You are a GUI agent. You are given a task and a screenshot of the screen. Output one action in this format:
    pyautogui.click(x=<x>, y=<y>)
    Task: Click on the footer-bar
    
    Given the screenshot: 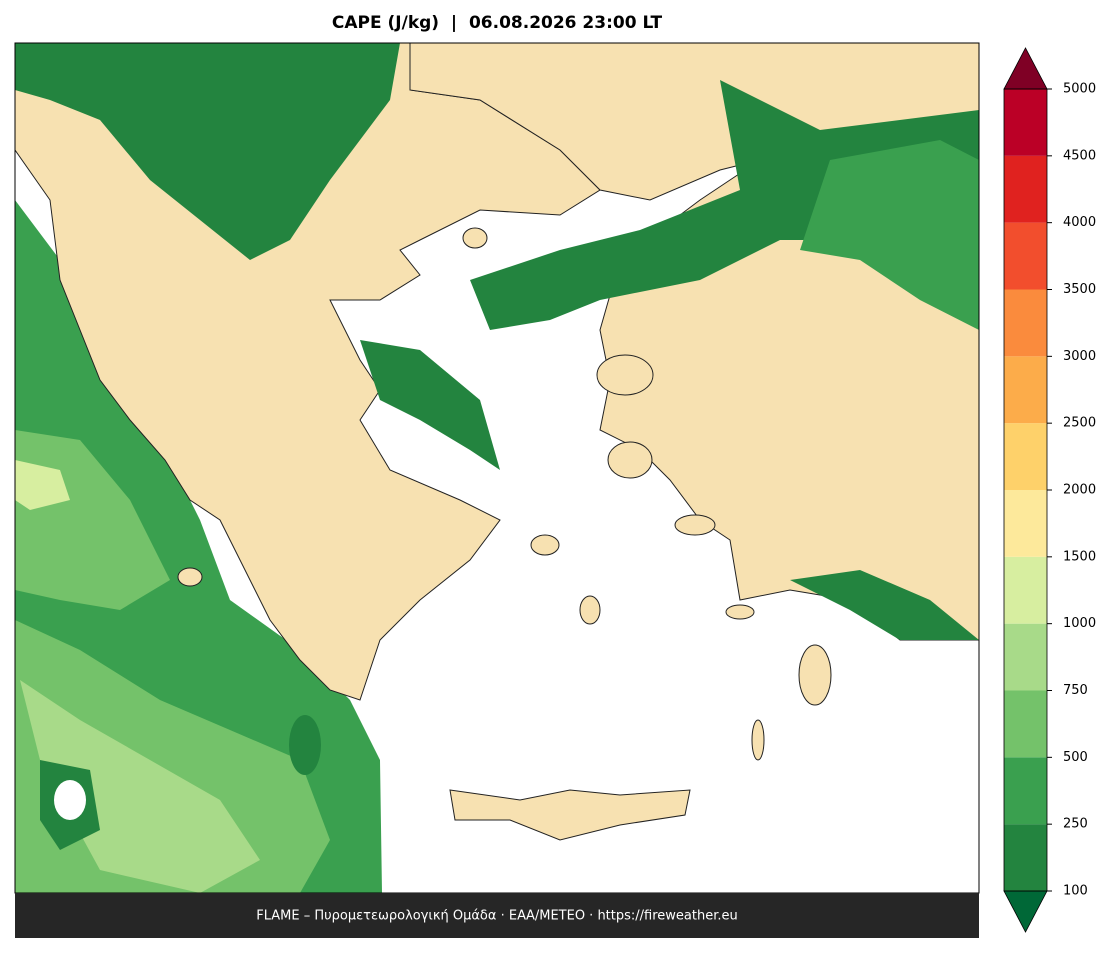 What is the action you would take?
    pyautogui.click(x=497, y=915)
    